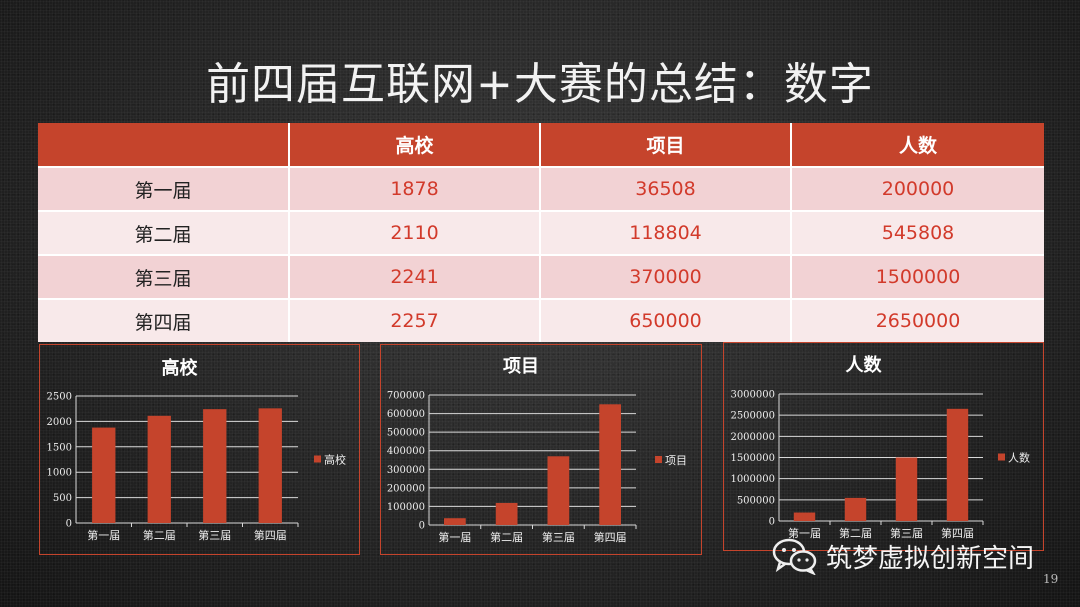 The height and width of the screenshot is (607, 1080). Describe the element at coordinates (917, 277) in the screenshot. I see `table-cell: 1500000` at that location.